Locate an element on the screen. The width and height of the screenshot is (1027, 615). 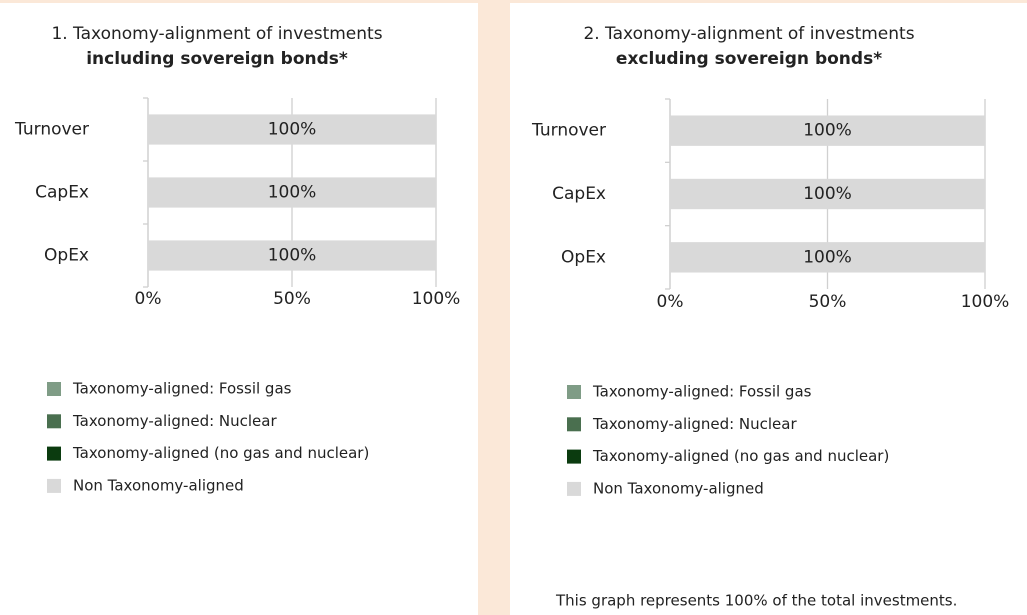
chart-subtitle: including sovereign bonds* is located at coordinates (217, 59).